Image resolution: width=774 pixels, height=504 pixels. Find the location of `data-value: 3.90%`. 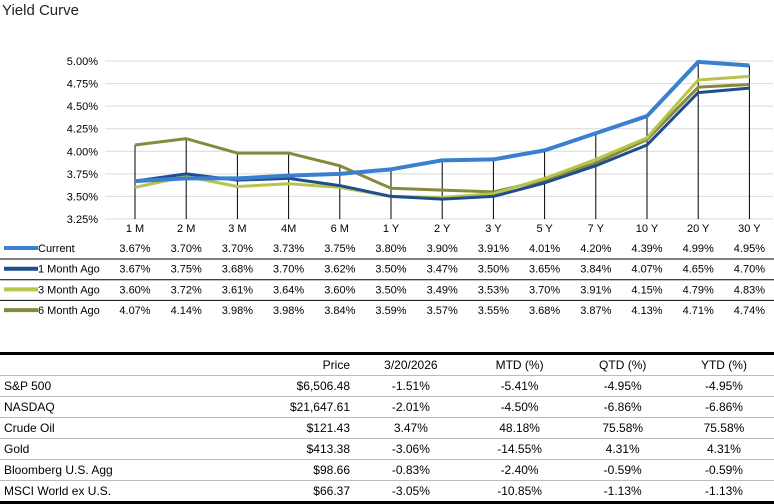

data-value: 3.90% is located at coordinates (442, 249).